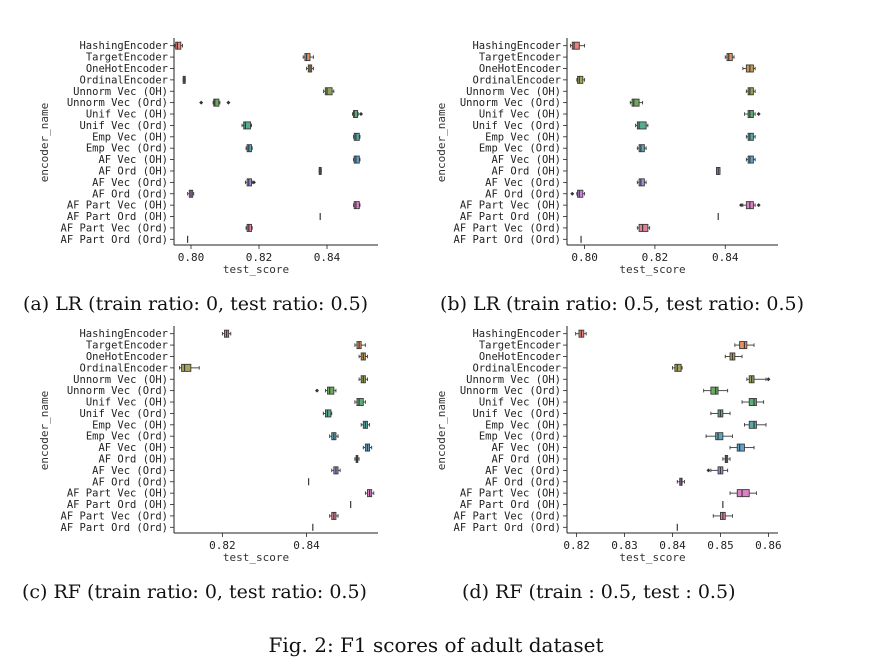 The image size is (872, 671). What do you see at coordinates (222, 545) in the screenshot?
I see `x-tick-label: 0.82` at bounding box center [222, 545].